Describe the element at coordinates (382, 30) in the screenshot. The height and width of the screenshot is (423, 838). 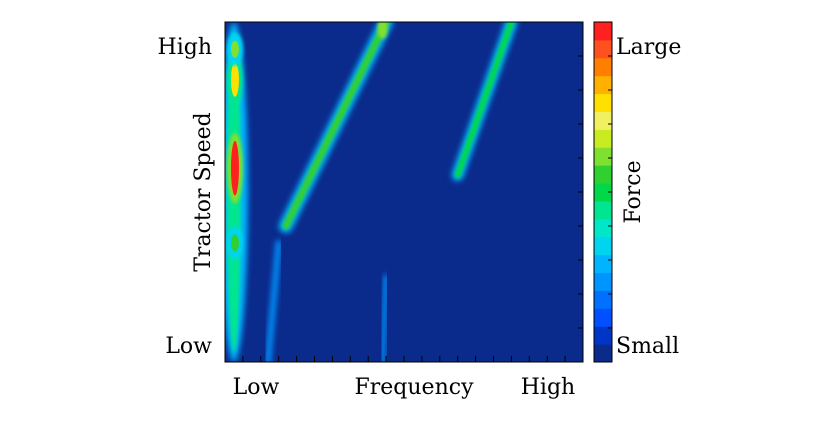
I see `ridge-tip` at that location.